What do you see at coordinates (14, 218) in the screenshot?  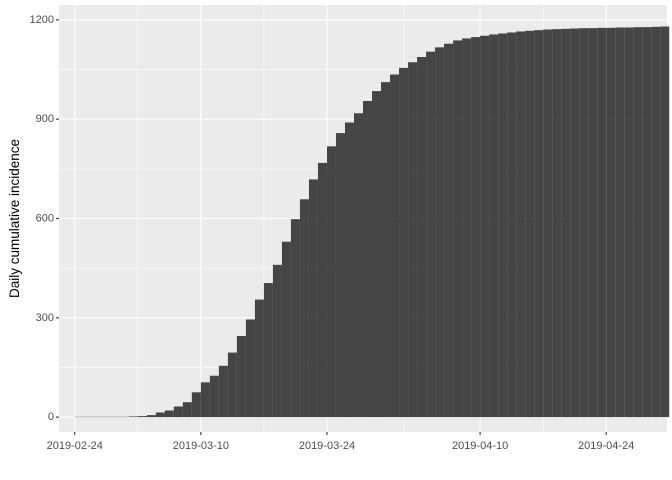 I see `y-axis-title: Daily cumulative incidence` at bounding box center [14, 218].